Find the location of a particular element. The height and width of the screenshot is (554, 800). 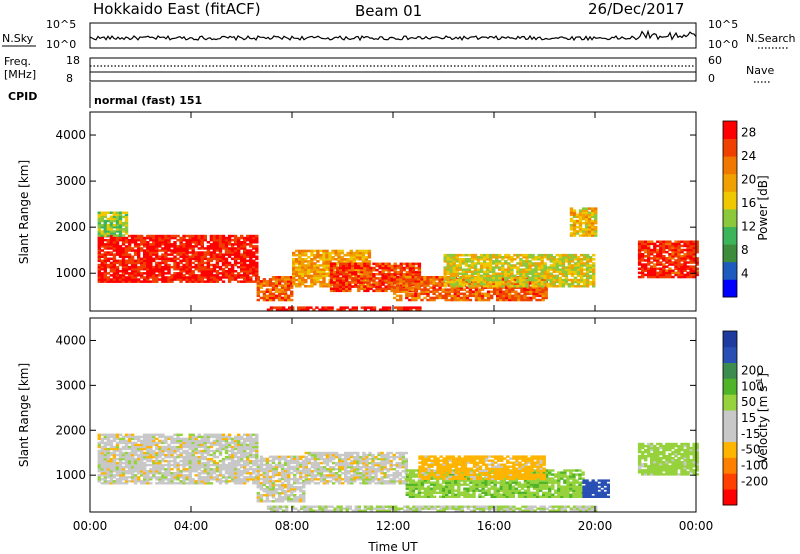

heatmap-region is located at coordinates (668, 259).